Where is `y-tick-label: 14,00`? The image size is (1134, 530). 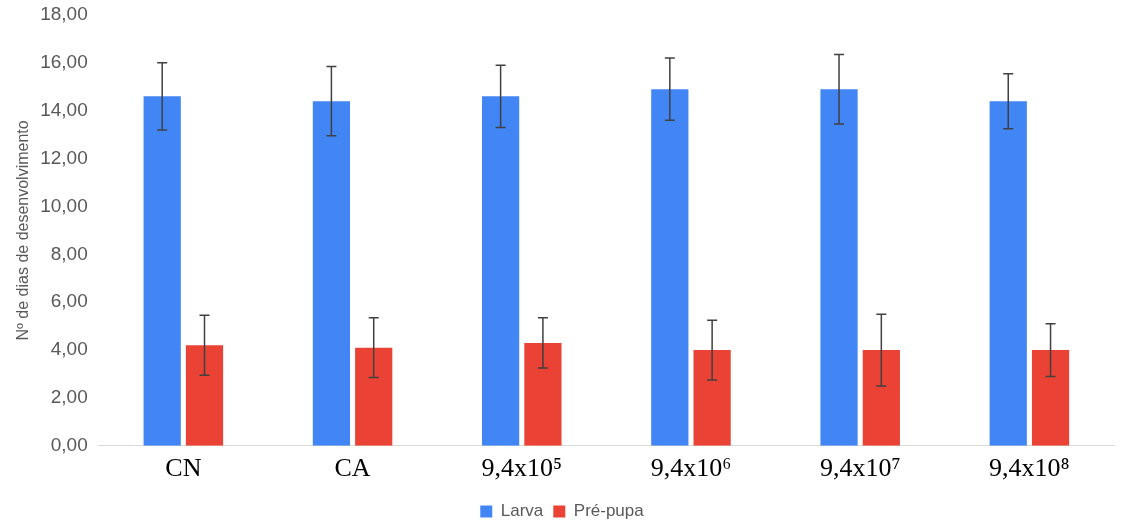 y-tick-label: 14,00 is located at coordinates (64, 109).